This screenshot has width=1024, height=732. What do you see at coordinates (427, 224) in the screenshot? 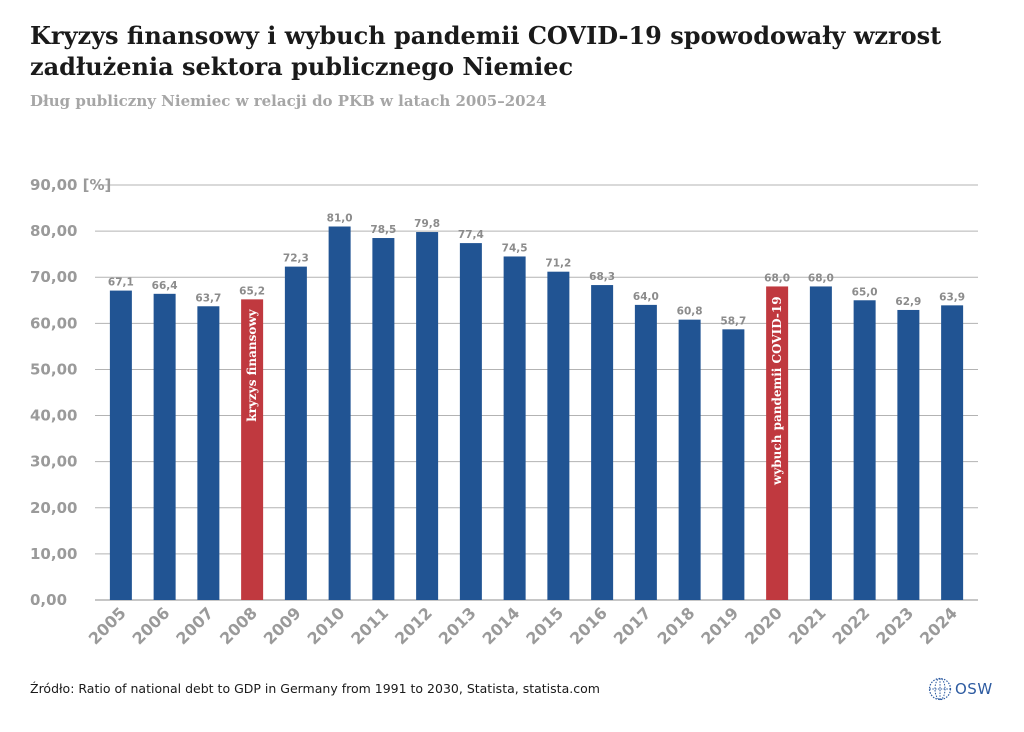
I see `data-label-2012: 79,8` at bounding box center [427, 224].